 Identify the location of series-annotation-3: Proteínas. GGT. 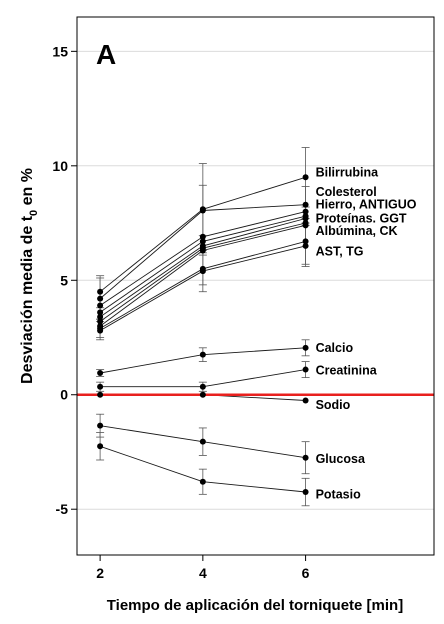
(361, 218).